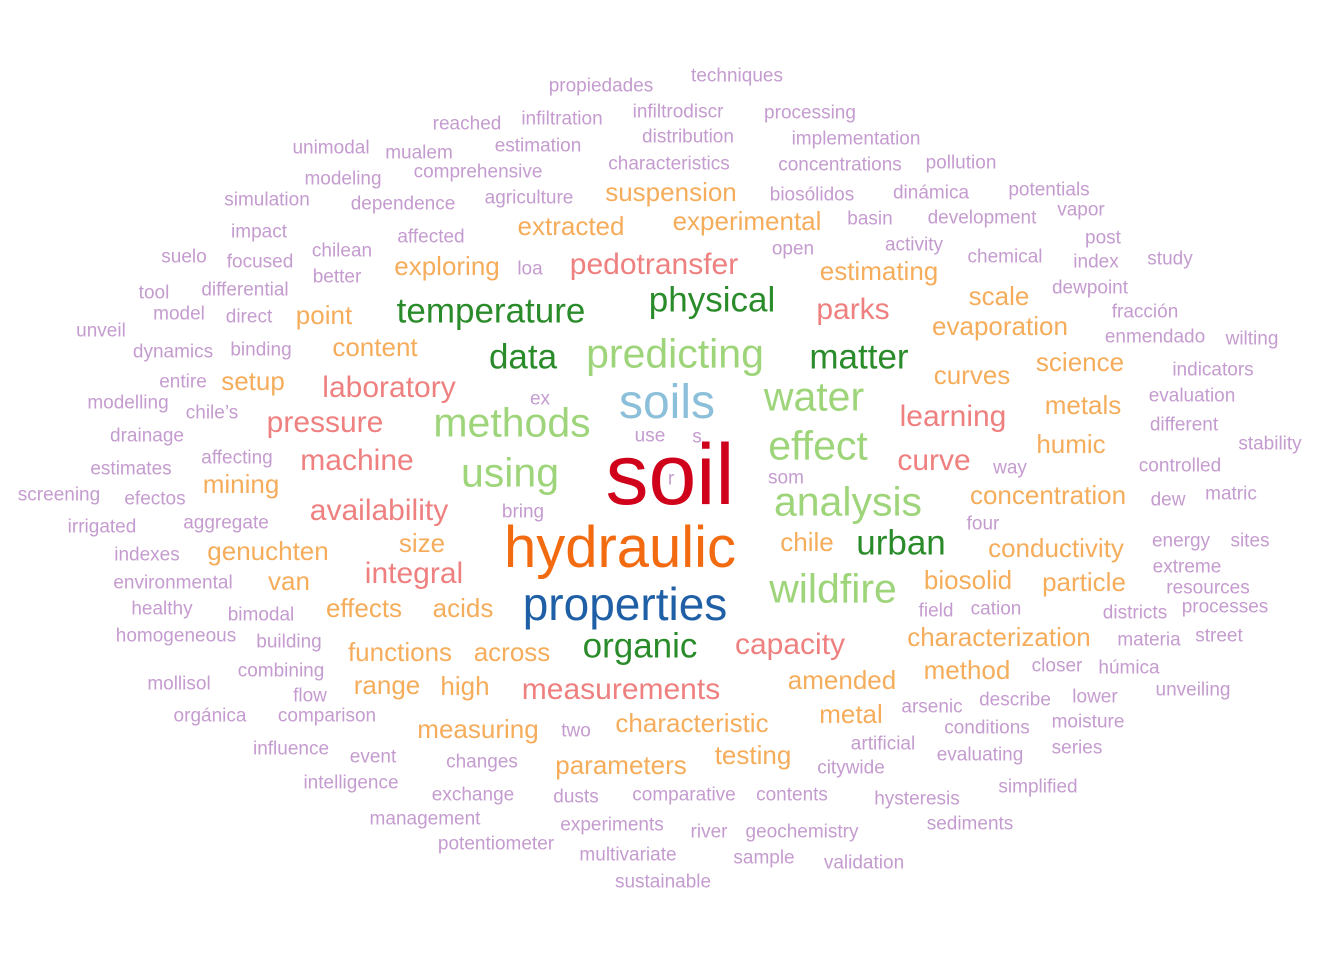 This screenshot has height=960, width=1344. Describe the element at coordinates (523, 357) in the screenshot. I see `word-data: data` at that location.